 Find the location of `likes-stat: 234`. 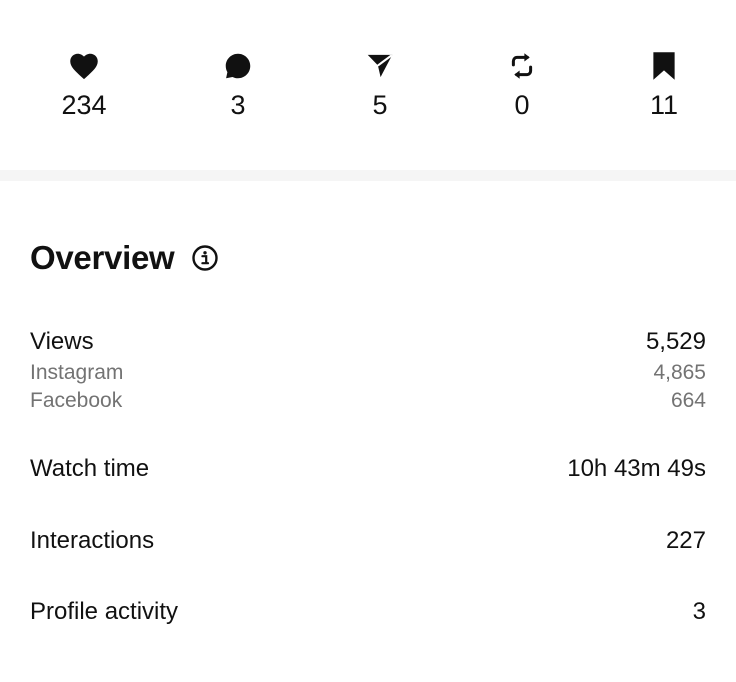

likes-stat: 234 is located at coordinates (84, 90).